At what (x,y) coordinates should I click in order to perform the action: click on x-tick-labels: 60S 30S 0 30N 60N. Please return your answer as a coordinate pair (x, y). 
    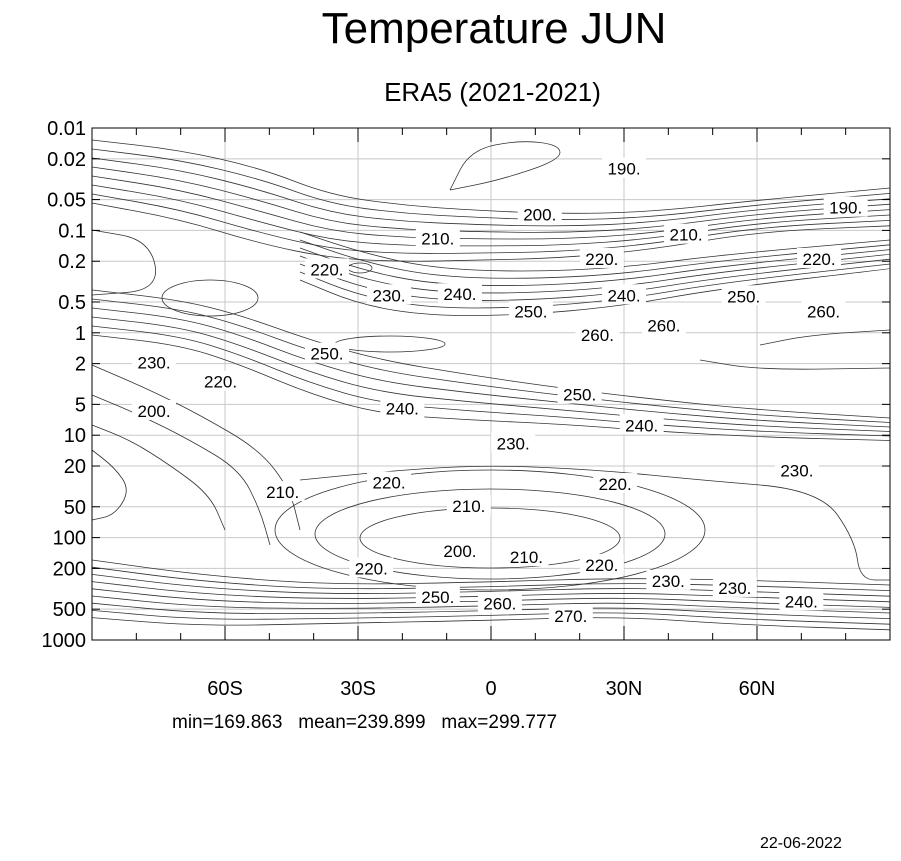
    Looking at the image, I should click on (491, 689).